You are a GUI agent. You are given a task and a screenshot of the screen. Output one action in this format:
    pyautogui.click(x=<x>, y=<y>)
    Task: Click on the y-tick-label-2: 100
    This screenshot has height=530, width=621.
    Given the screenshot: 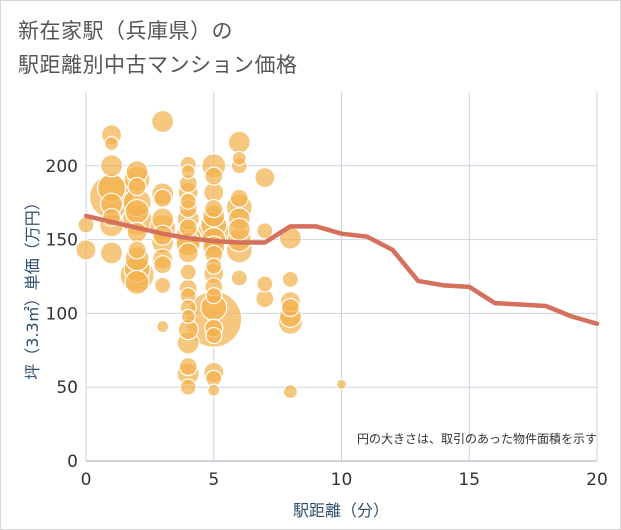 What is the action you would take?
    pyautogui.click(x=62, y=314)
    